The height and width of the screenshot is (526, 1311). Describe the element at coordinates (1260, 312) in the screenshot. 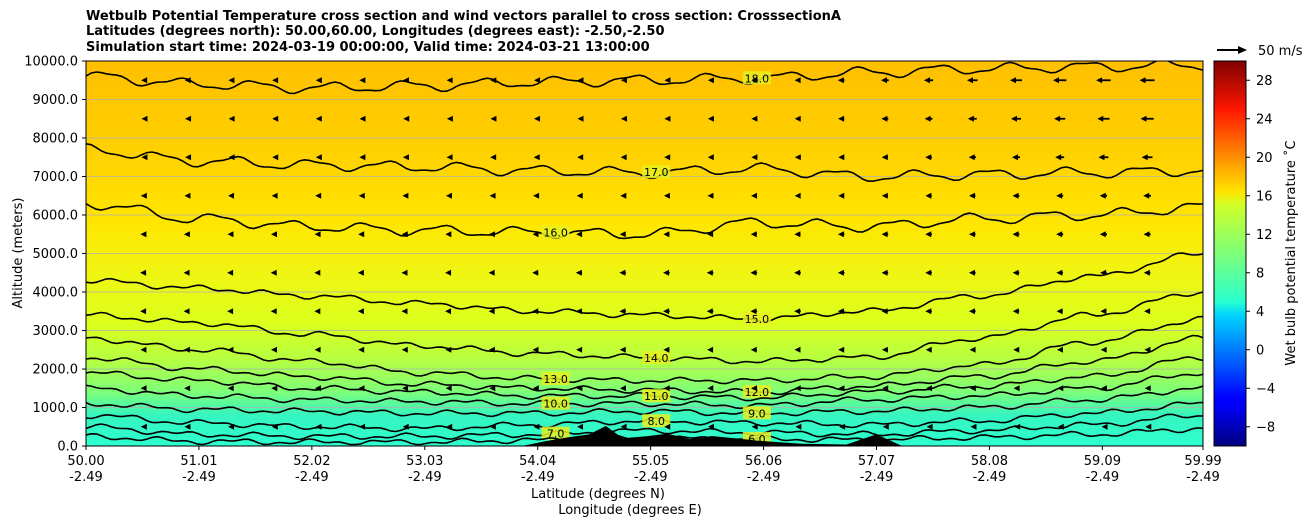

I see `colorbar-tick-label-3: 4` at that location.